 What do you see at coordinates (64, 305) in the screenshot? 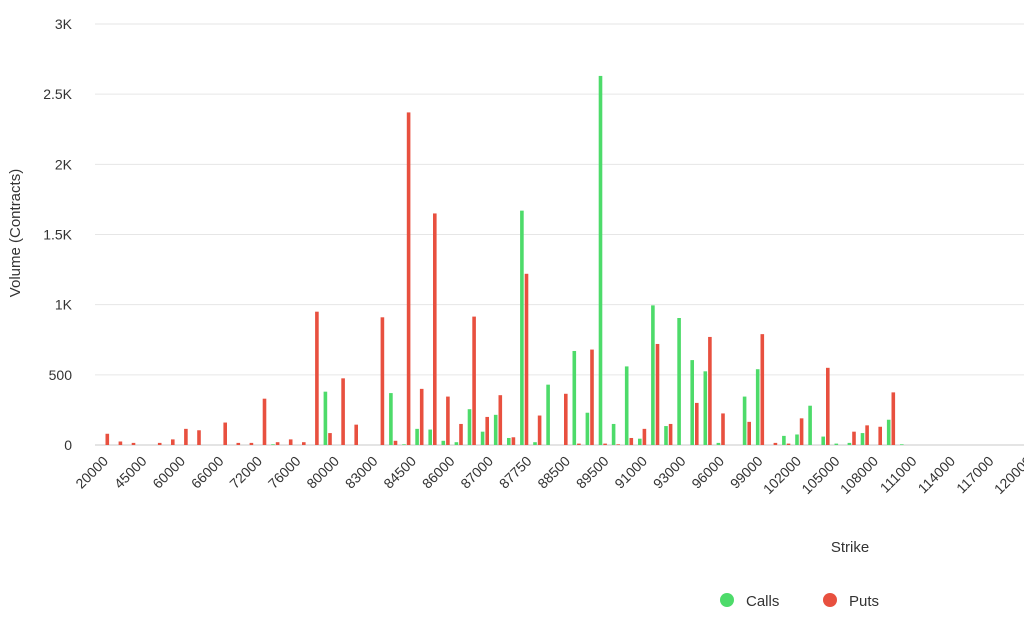
I see `y-tick-label: 1K` at bounding box center [64, 305].